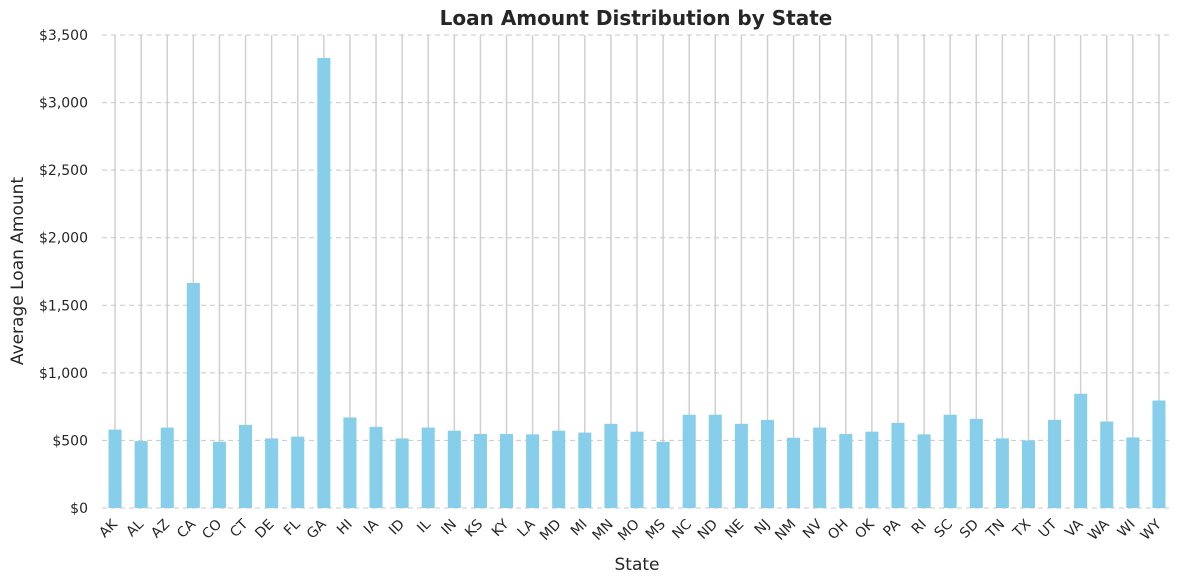 The width and height of the screenshot is (1182, 584). Describe the element at coordinates (767, 463) in the screenshot. I see `bar-nj` at that location.